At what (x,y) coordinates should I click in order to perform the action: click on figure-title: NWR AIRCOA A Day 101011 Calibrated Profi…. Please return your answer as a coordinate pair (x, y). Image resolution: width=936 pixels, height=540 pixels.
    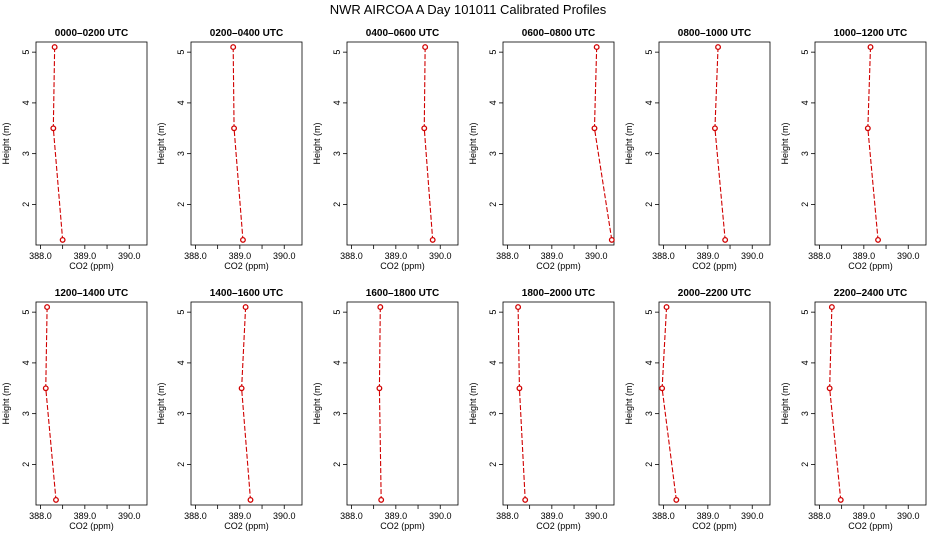
    Looking at the image, I should click on (468, 9).